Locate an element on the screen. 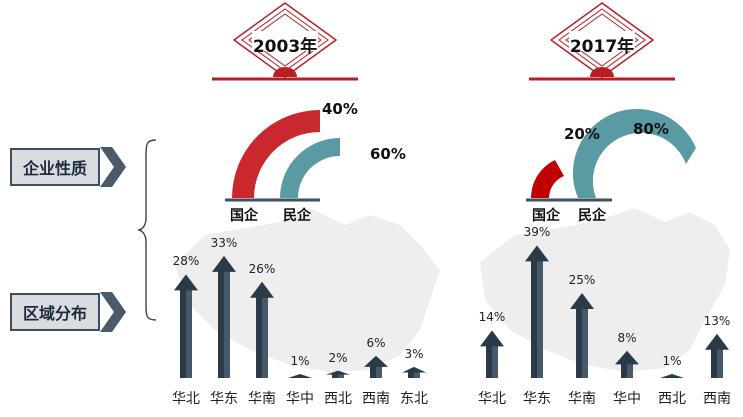 This screenshot has height=417, width=743. region-label: 区域分布 is located at coordinates (55, 312).